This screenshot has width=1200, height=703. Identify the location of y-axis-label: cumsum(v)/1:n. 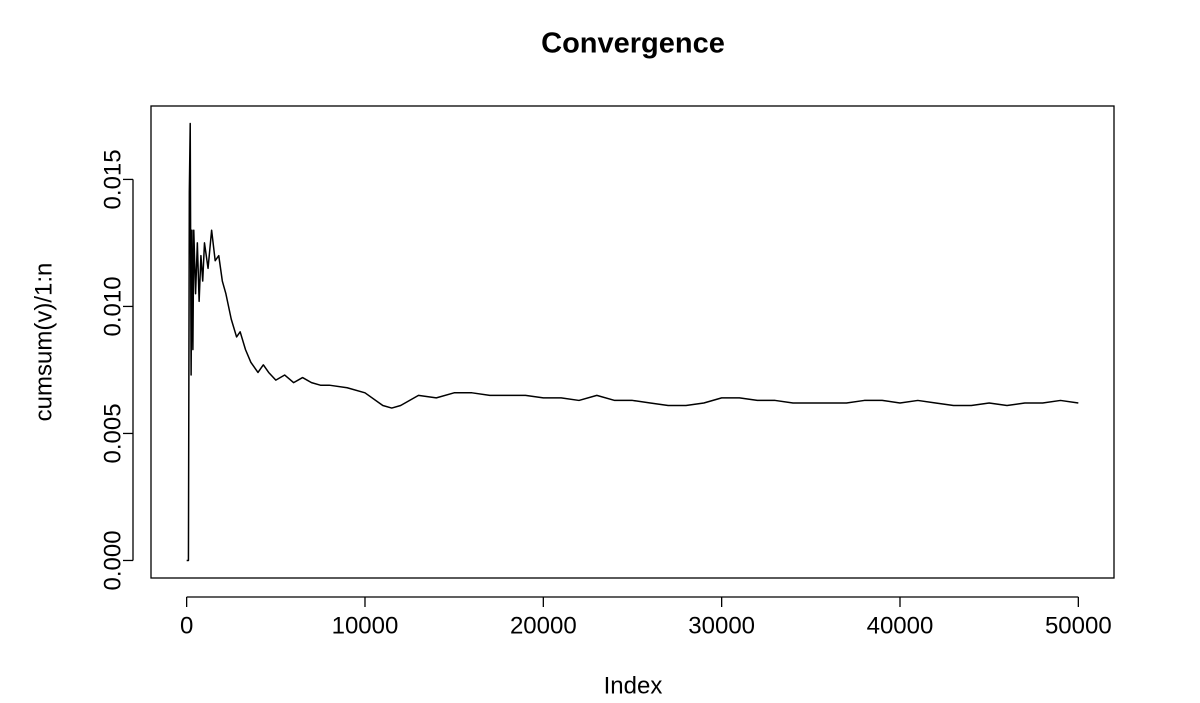
(43, 342).